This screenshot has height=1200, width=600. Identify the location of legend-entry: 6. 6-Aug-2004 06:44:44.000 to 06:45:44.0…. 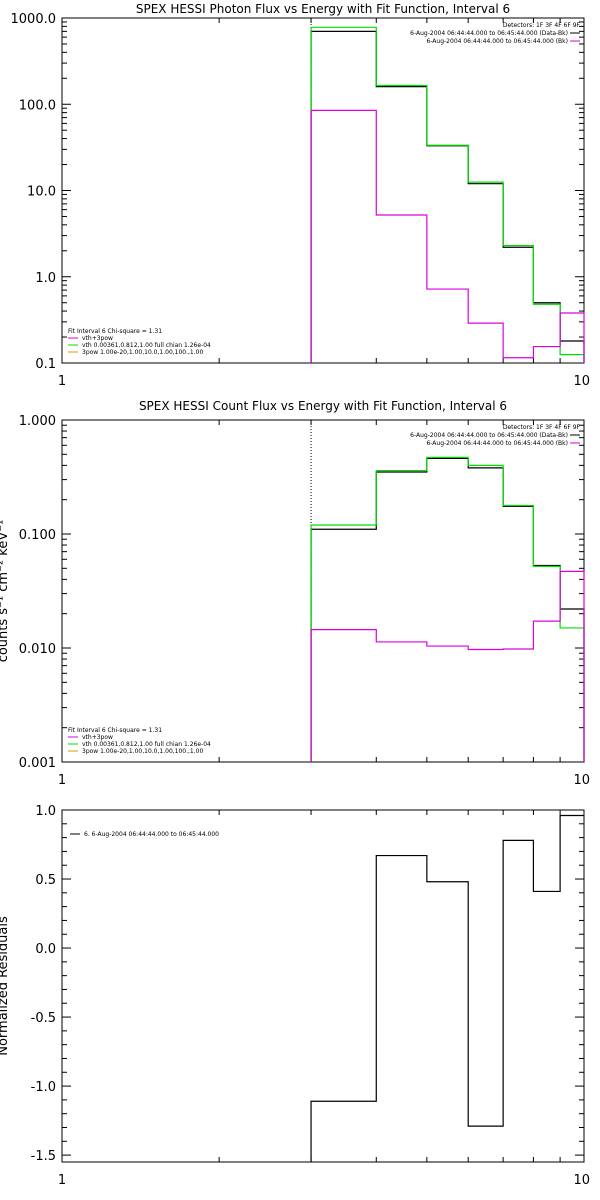
(151, 834).